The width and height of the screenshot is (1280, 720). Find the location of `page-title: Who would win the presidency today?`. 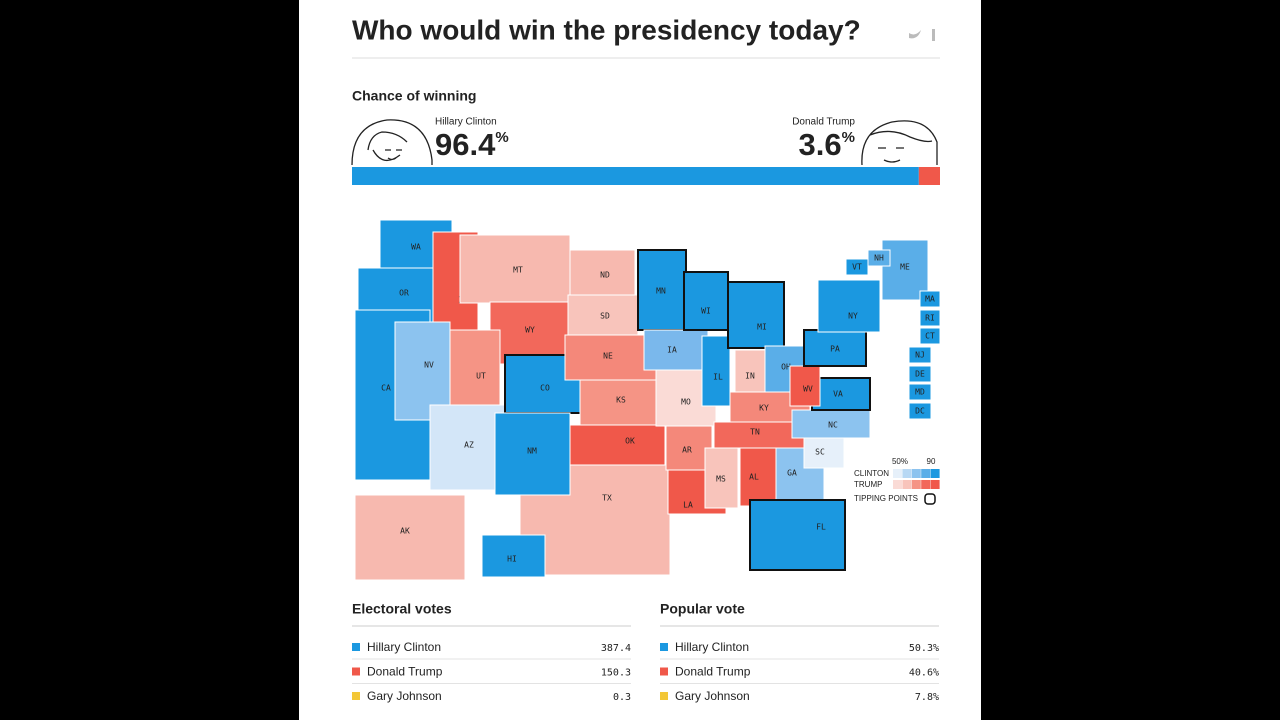

page-title: Who would win the presidency today? is located at coordinates (606, 29).